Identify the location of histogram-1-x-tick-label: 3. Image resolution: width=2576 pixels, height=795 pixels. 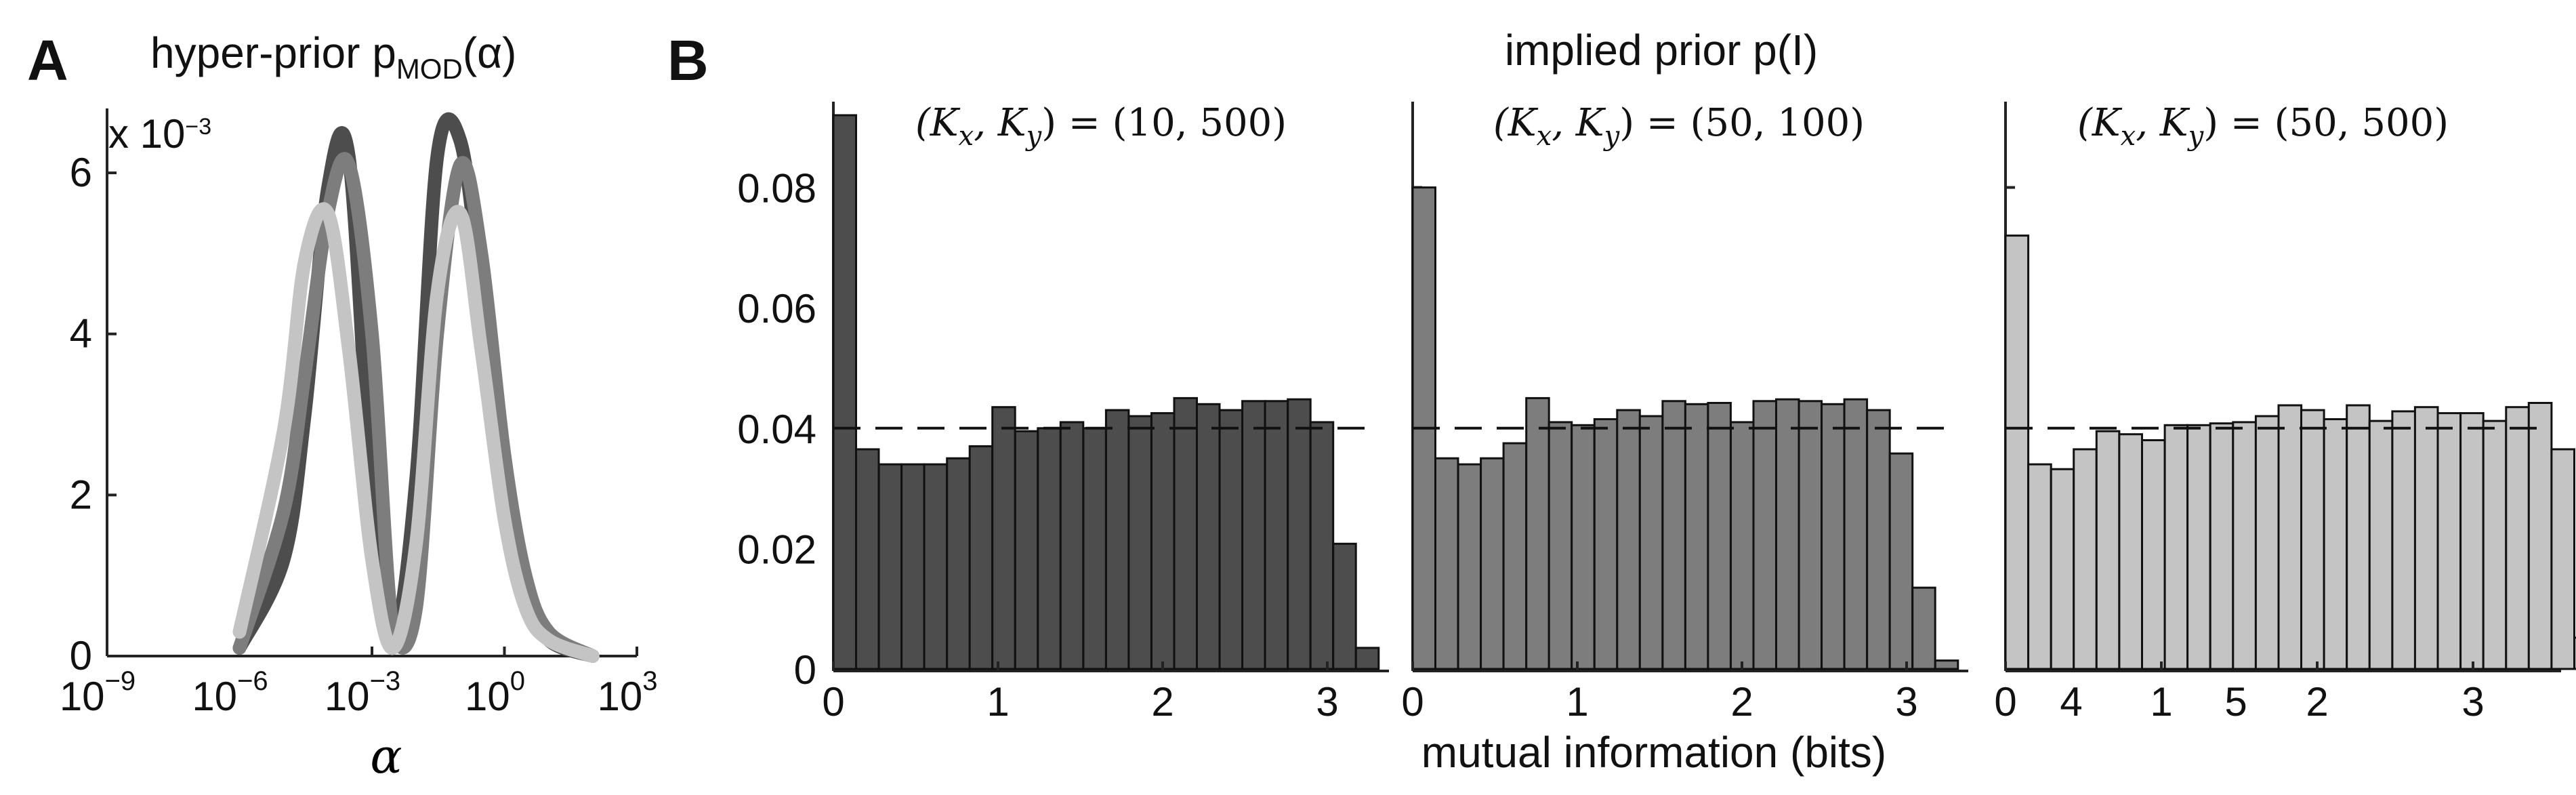
(1327, 702).